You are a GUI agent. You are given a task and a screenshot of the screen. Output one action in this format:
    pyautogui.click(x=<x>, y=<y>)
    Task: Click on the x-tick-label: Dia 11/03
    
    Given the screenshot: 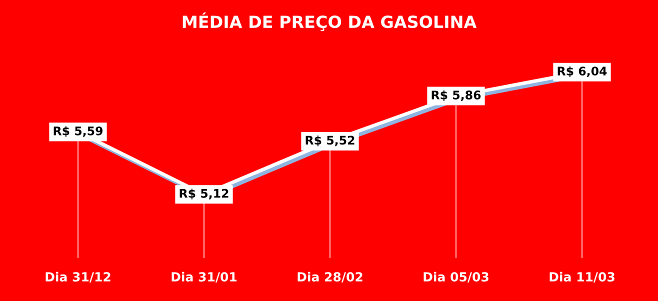 What is the action you would take?
    pyautogui.click(x=582, y=277)
    